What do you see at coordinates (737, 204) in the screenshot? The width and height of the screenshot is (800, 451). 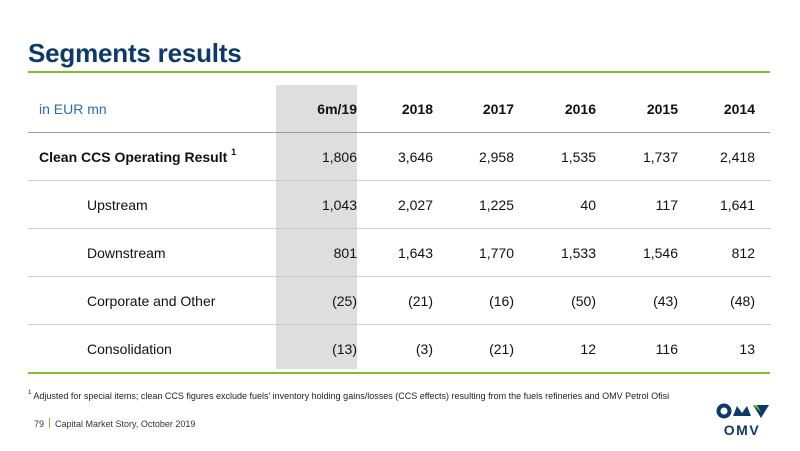 I see `table-cell: 1,641` at bounding box center [737, 204].